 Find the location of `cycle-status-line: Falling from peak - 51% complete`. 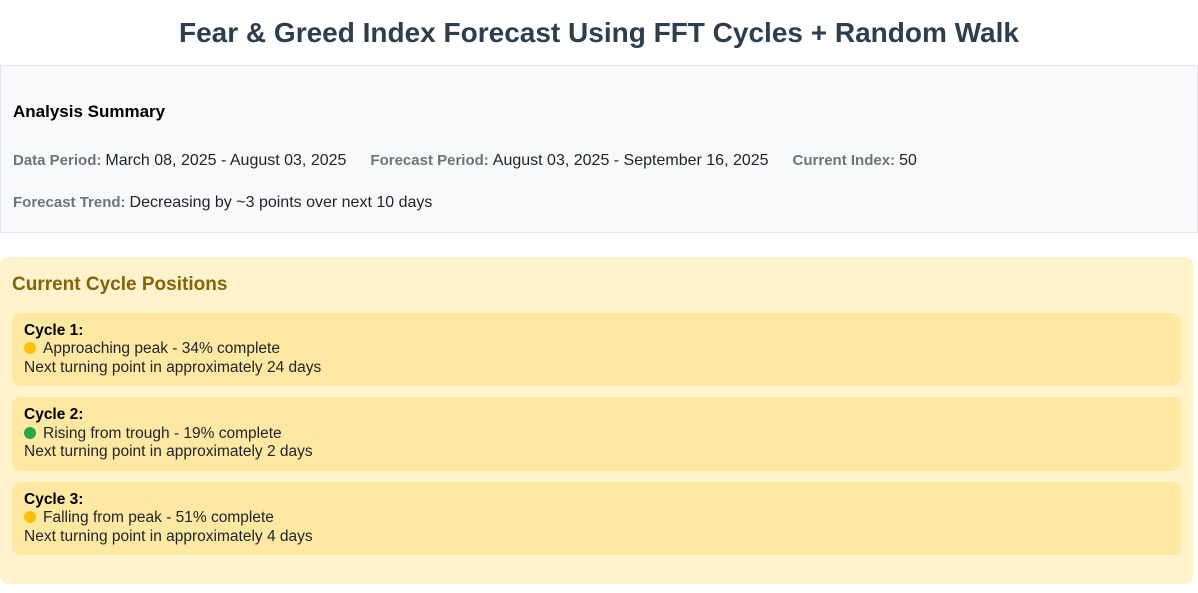

cycle-status-line: Falling from peak - 51% complete is located at coordinates (596, 518).